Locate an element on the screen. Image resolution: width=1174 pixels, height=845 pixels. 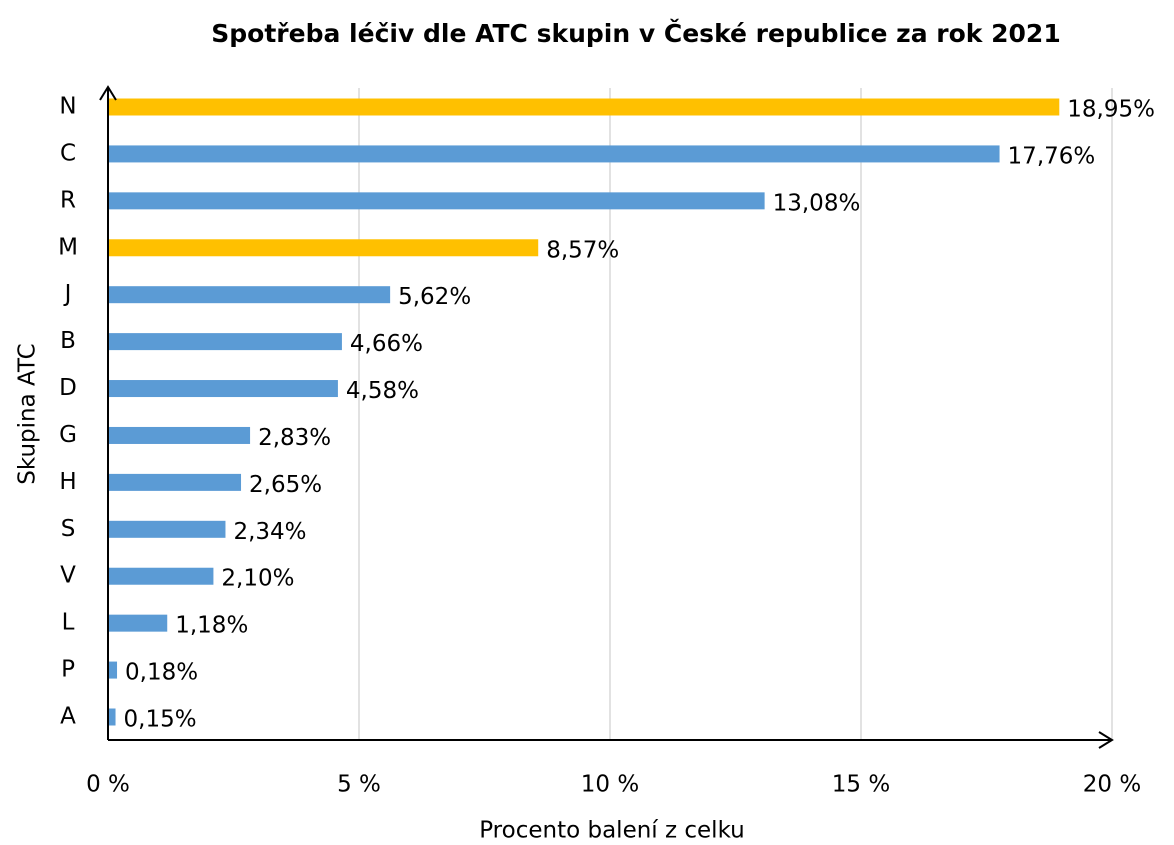
x-tick-label: 20 % is located at coordinates (1112, 785).